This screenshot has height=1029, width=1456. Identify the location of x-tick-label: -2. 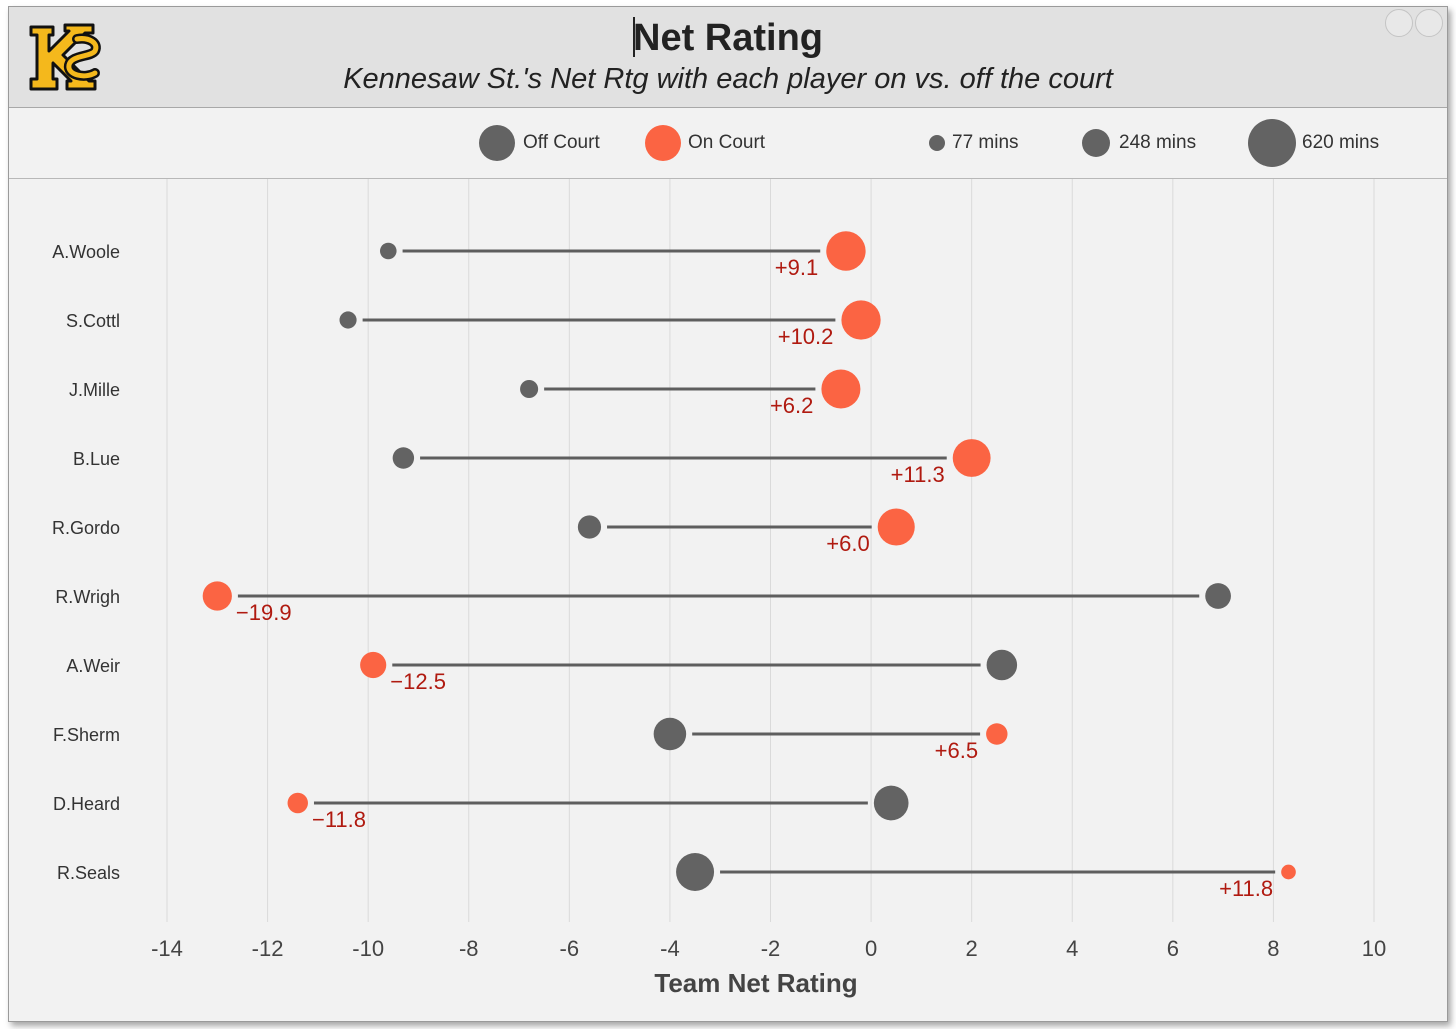
(771, 948).